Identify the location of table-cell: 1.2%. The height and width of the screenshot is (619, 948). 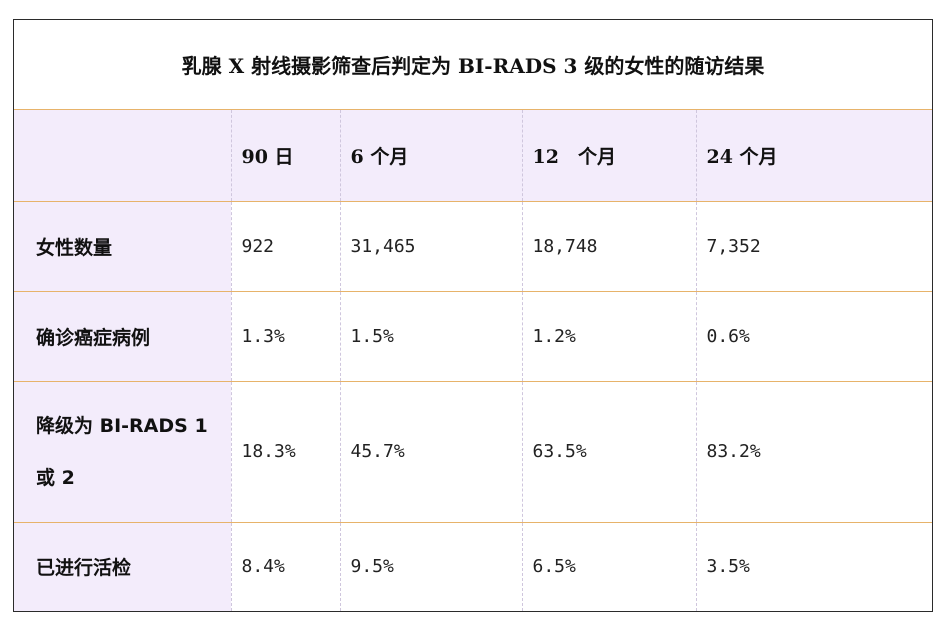
(609, 336).